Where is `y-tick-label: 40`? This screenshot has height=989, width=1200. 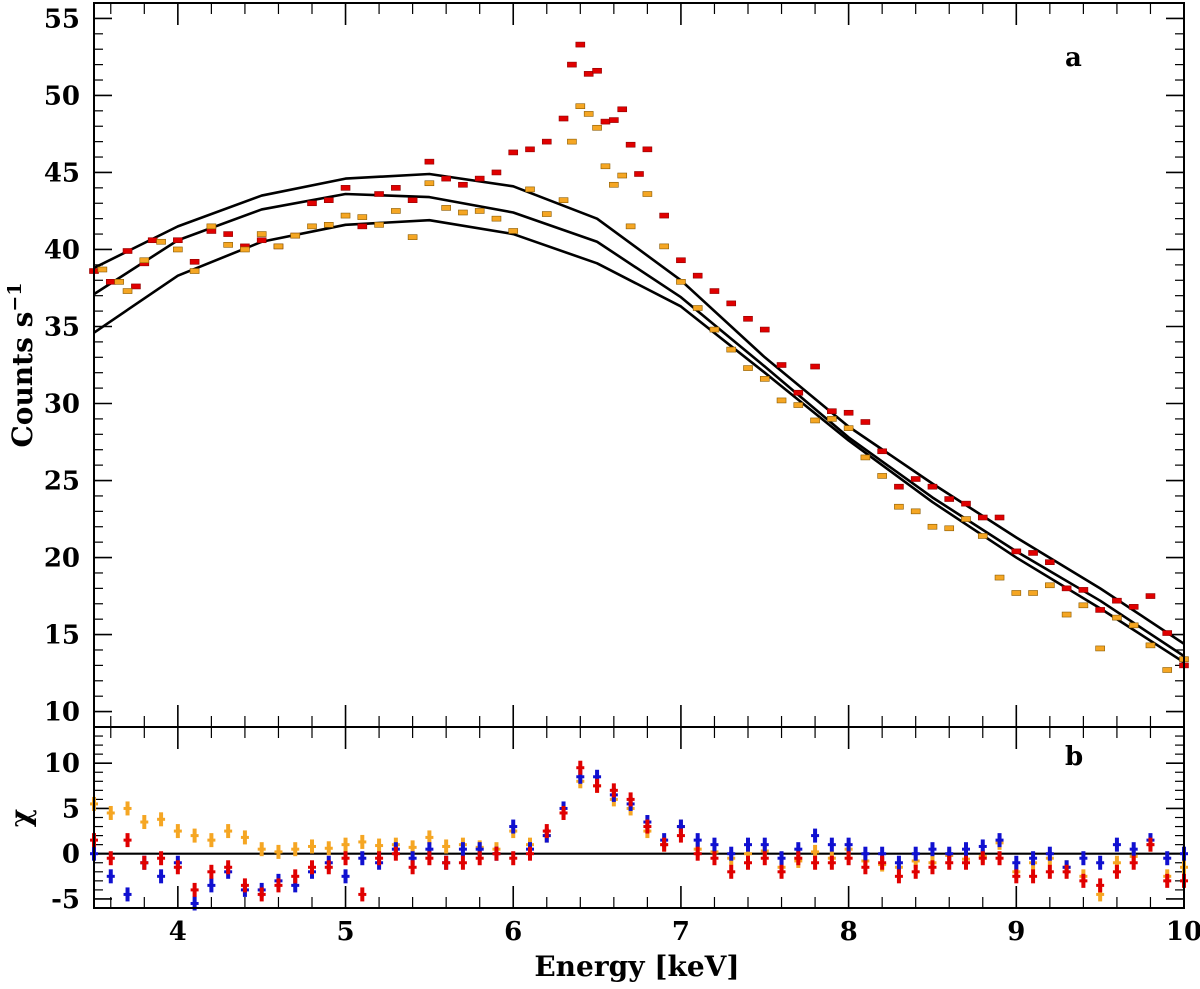
y-tick-label: 40 is located at coordinates (62, 250).